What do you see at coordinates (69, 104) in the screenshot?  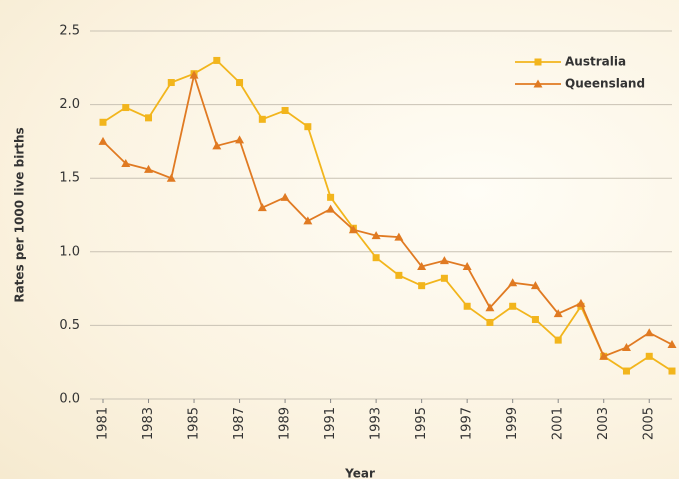 I see `y-tick-label: 2.0` at bounding box center [69, 104].